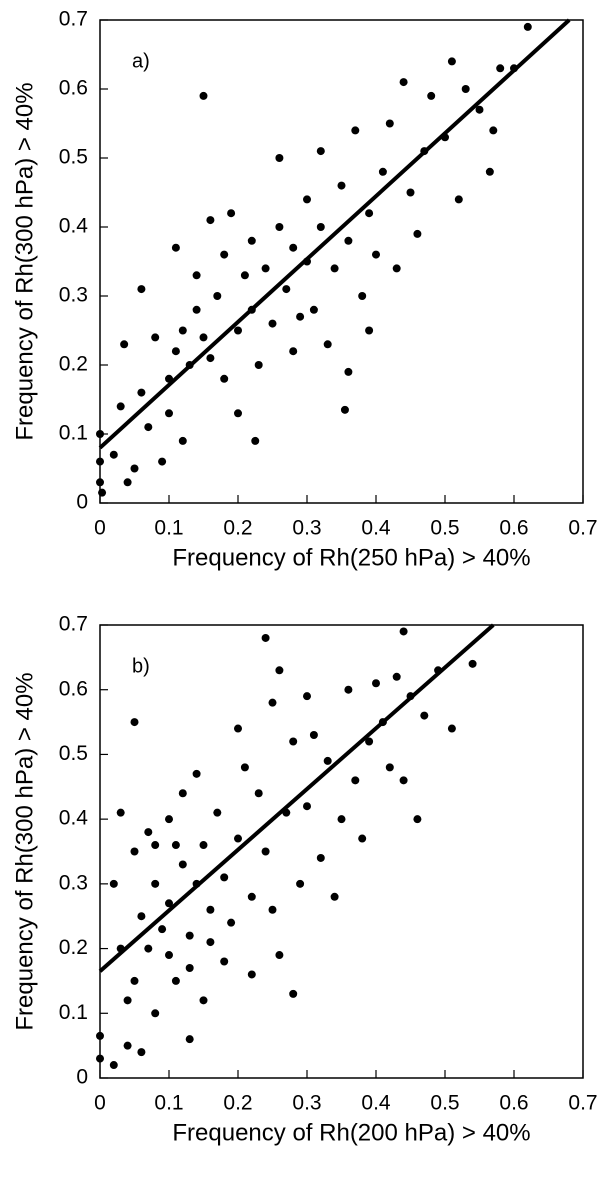  What do you see at coordinates (582, 528) in the screenshot?
I see `x-tick-label: 0.7` at bounding box center [582, 528].